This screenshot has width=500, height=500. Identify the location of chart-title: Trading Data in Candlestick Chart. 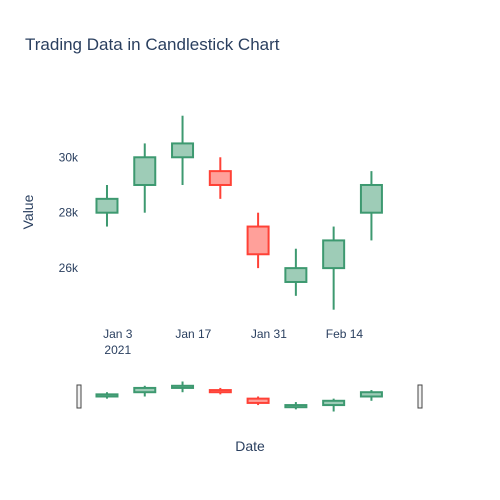
(152, 44).